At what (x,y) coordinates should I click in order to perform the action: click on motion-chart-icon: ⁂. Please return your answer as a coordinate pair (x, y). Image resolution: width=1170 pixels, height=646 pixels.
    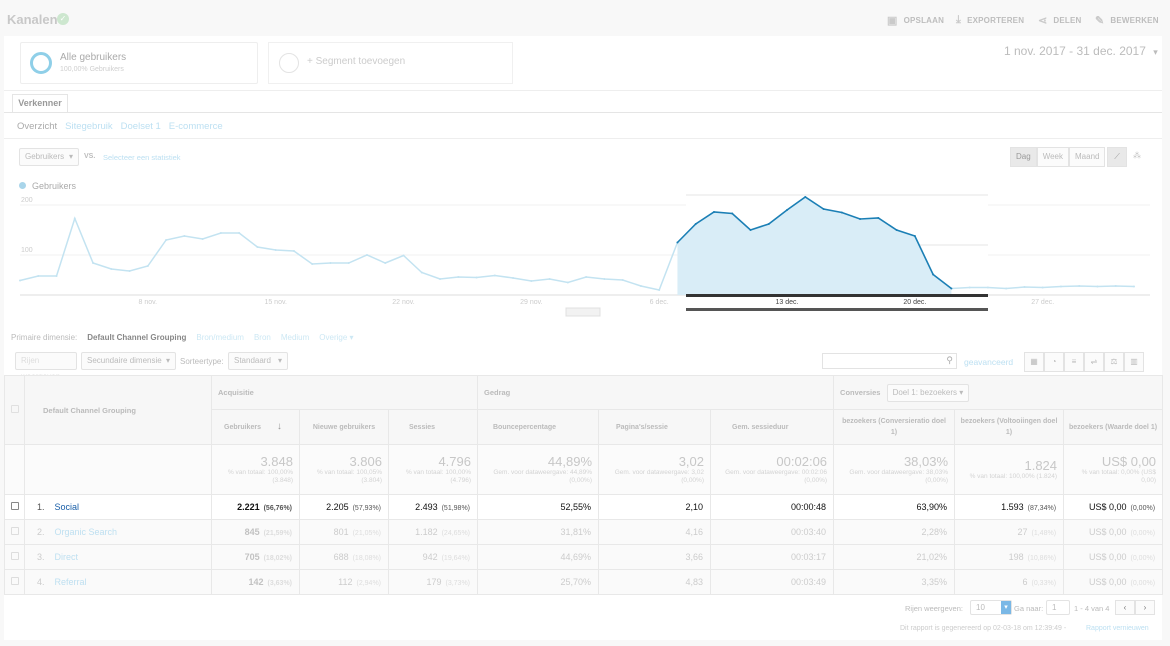
    Looking at the image, I should click on (1137, 155).